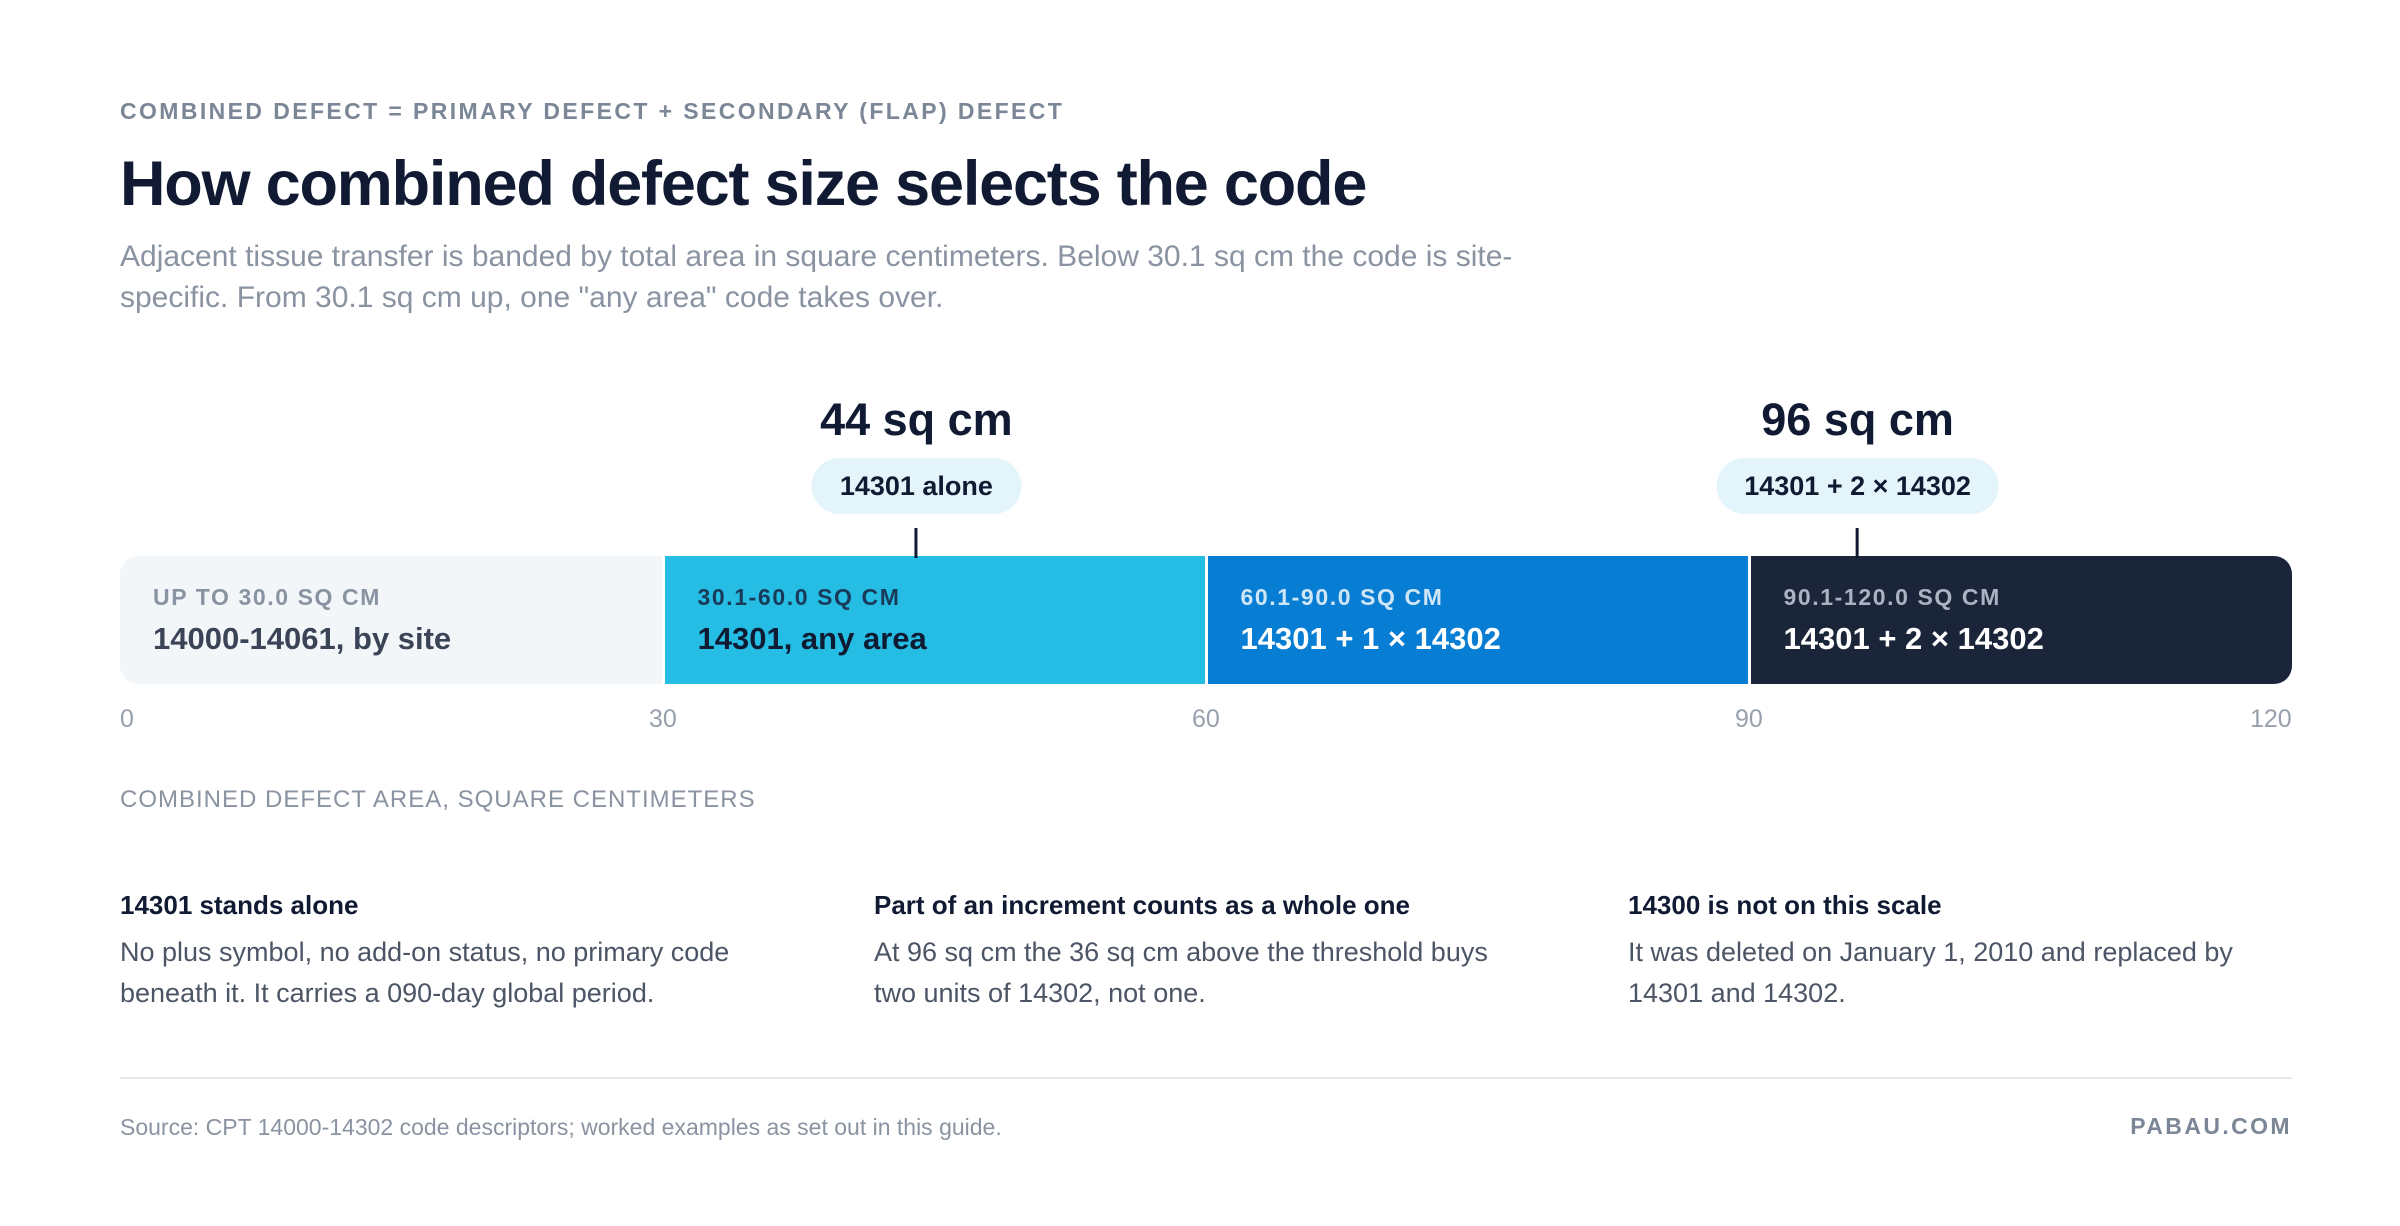 The width and height of the screenshot is (2400, 1226). I want to click on tick-label-90: 90, so click(1749, 719).